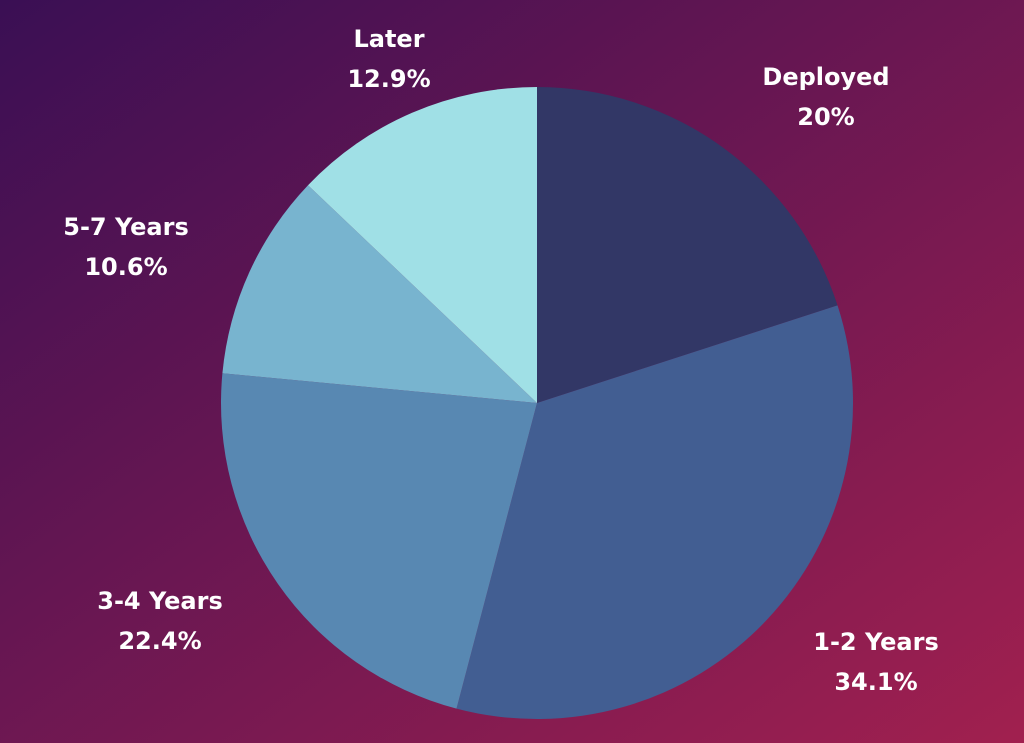 The width and height of the screenshot is (1024, 743). What do you see at coordinates (125, 227) in the screenshot?
I see `slice-category: 5-7 Years` at bounding box center [125, 227].